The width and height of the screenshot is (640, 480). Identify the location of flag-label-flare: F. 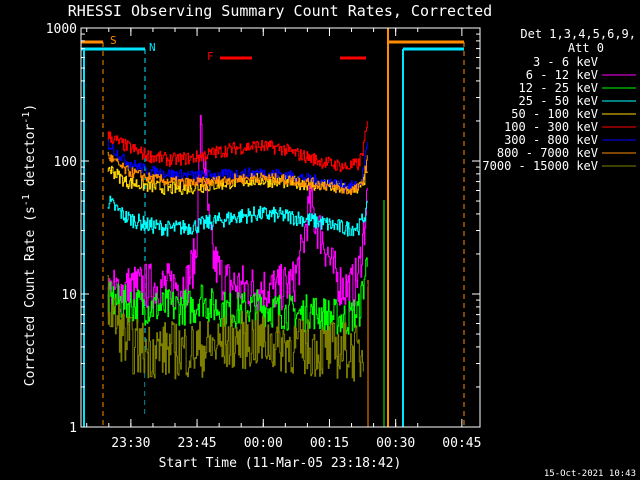
(210, 56).